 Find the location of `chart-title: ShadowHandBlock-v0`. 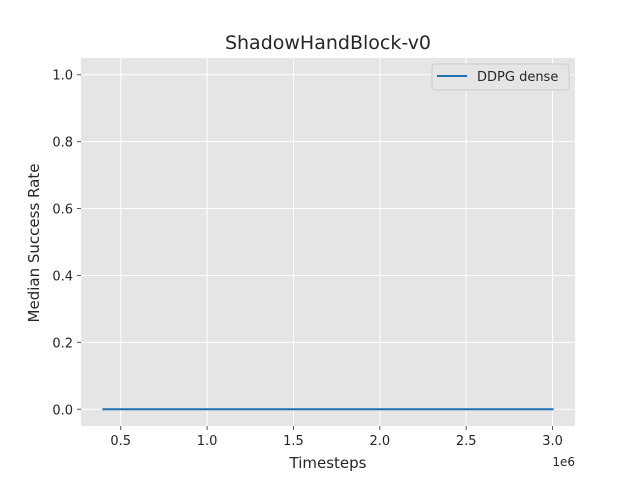

chart-title: ShadowHandBlock-v0 is located at coordinates (328, 43).